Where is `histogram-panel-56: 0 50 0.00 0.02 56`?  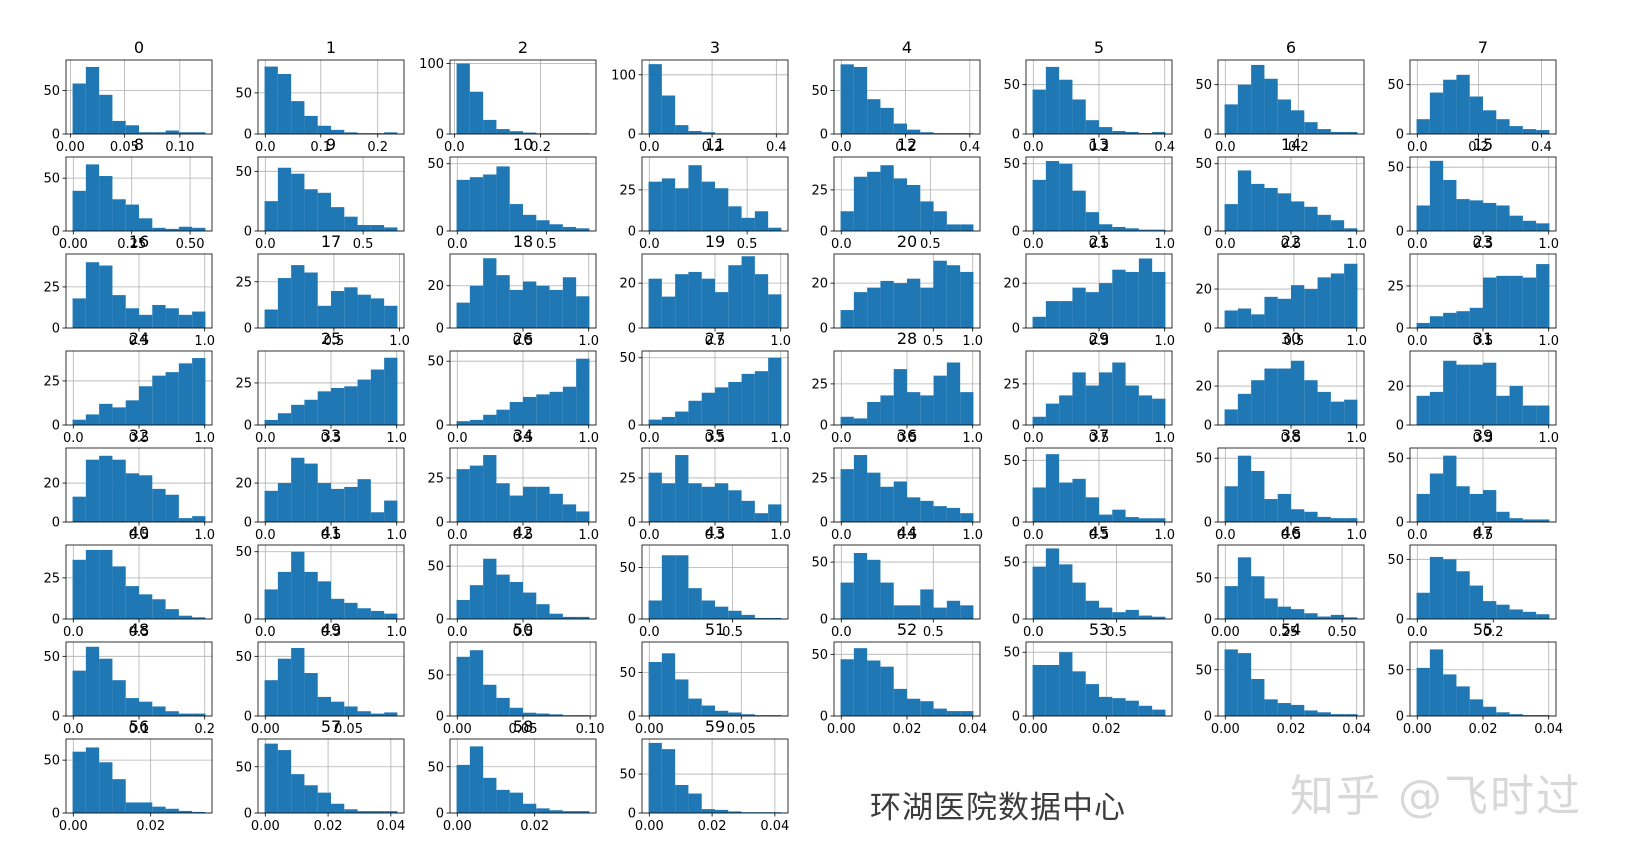
histogram-panel-56: 0 50 0.00 0.02 56 is located at coordinates (128, 775).